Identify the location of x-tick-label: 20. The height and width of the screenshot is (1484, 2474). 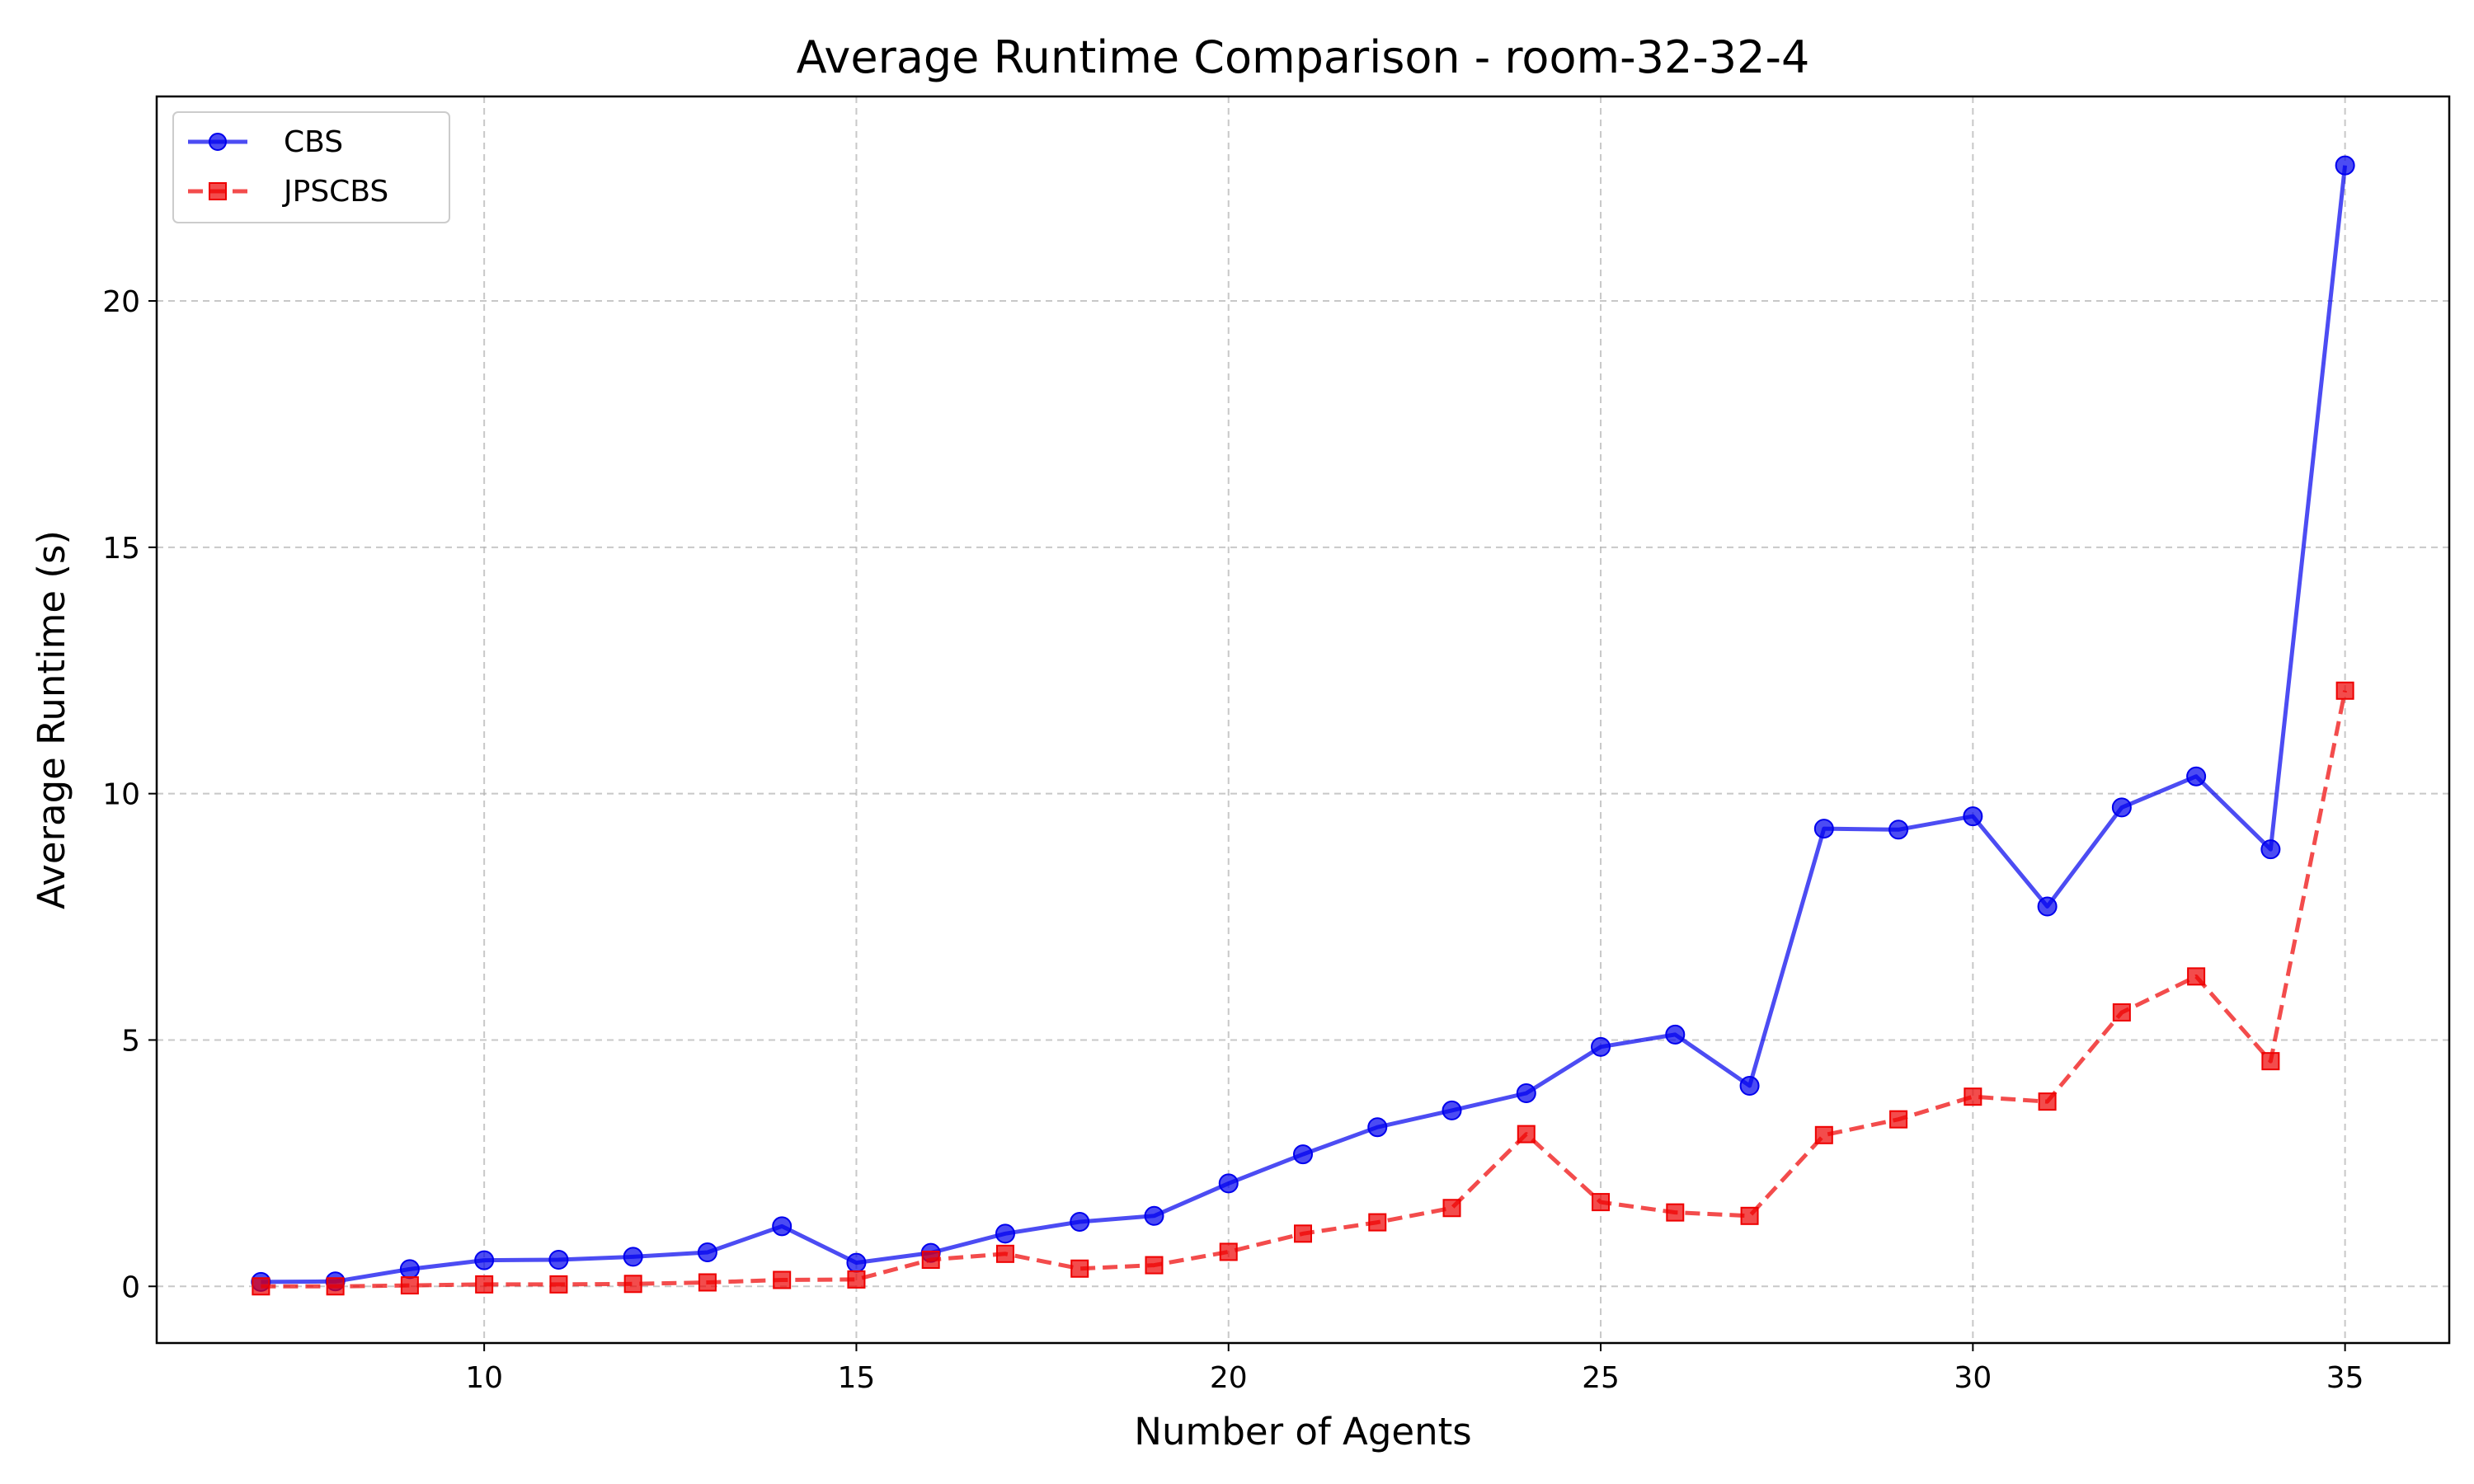
(1229, 1378).